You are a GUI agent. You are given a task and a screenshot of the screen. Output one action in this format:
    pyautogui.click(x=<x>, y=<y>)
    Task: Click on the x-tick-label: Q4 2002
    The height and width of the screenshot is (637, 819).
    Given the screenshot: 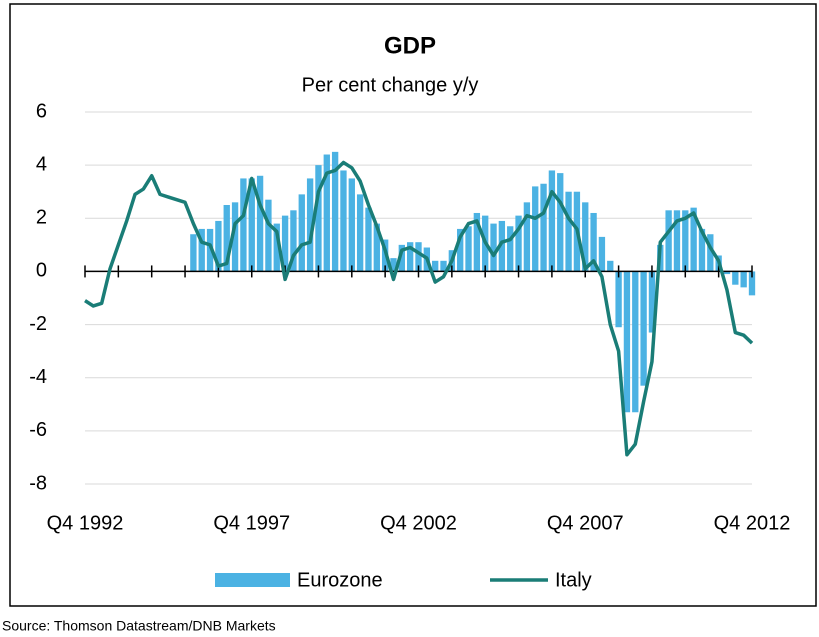 What is the action you would take?
    pyautogui.click(x=418, y=523)
    